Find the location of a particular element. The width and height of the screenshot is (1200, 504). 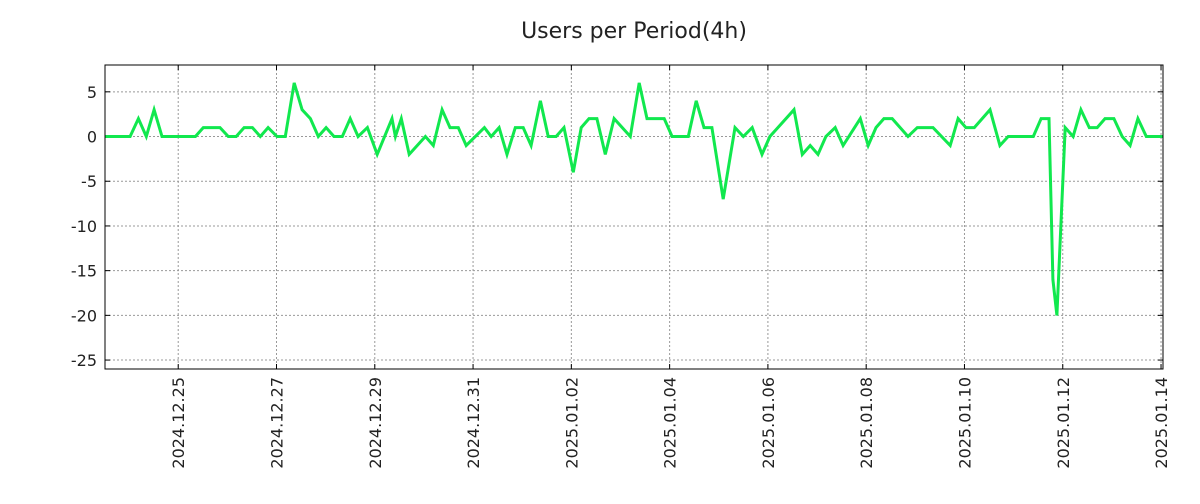

x-tick-label: 2024.12.25 is located at coordinates (178, 423).